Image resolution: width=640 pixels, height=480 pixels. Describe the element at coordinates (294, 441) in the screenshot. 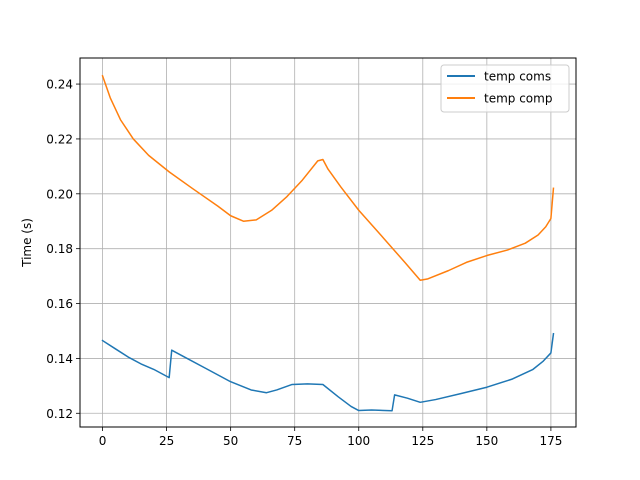

I see `x-tick-label: 75` at that location.